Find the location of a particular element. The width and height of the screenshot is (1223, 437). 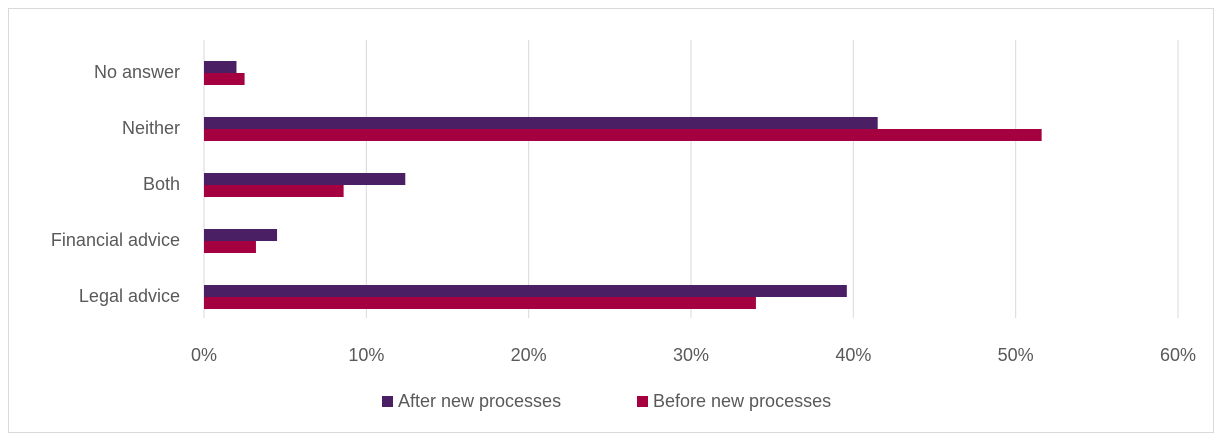

bar-after-financial-advice is located at coordinates (241, 235).